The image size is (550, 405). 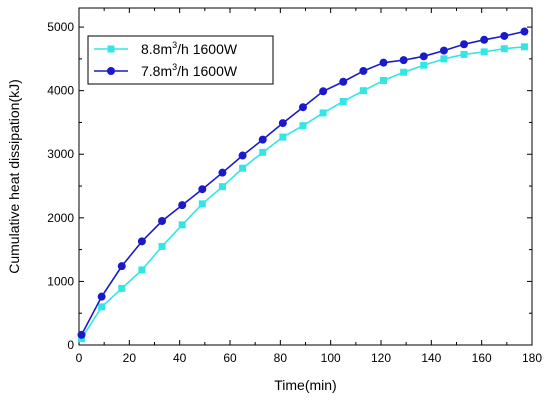 I want to click on x-tick-label: 180, so click(x=532, y=358).